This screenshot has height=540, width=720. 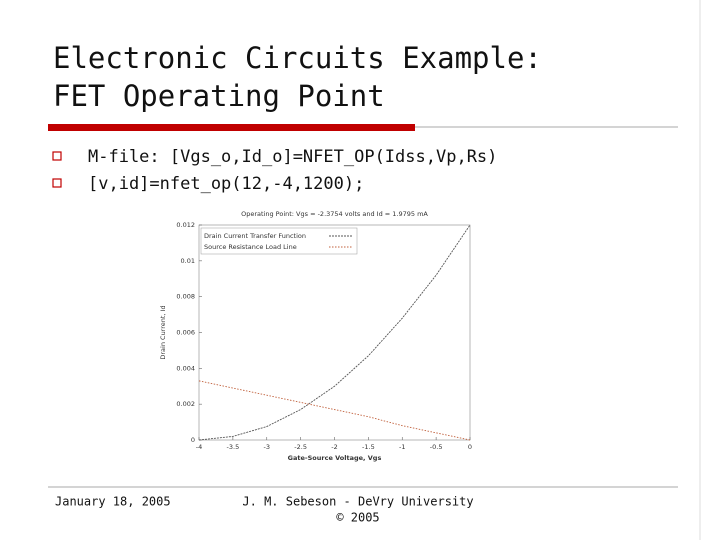 I want to click on x-tick-label: -2.5, so click(x=300, y=447).